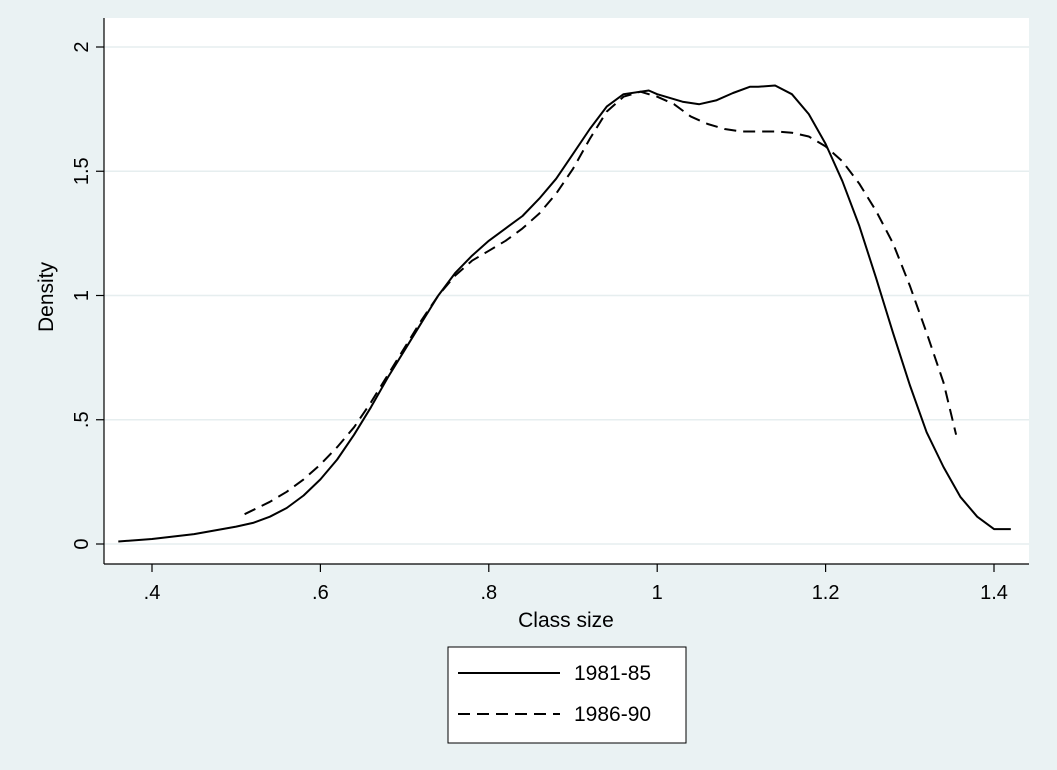 The width and height of the screenshot is (1057, 770). What do you see at coordinates (82, 46) in the screenshot?
I see `y-tick-label: 2` at bounding box center [82, 46].